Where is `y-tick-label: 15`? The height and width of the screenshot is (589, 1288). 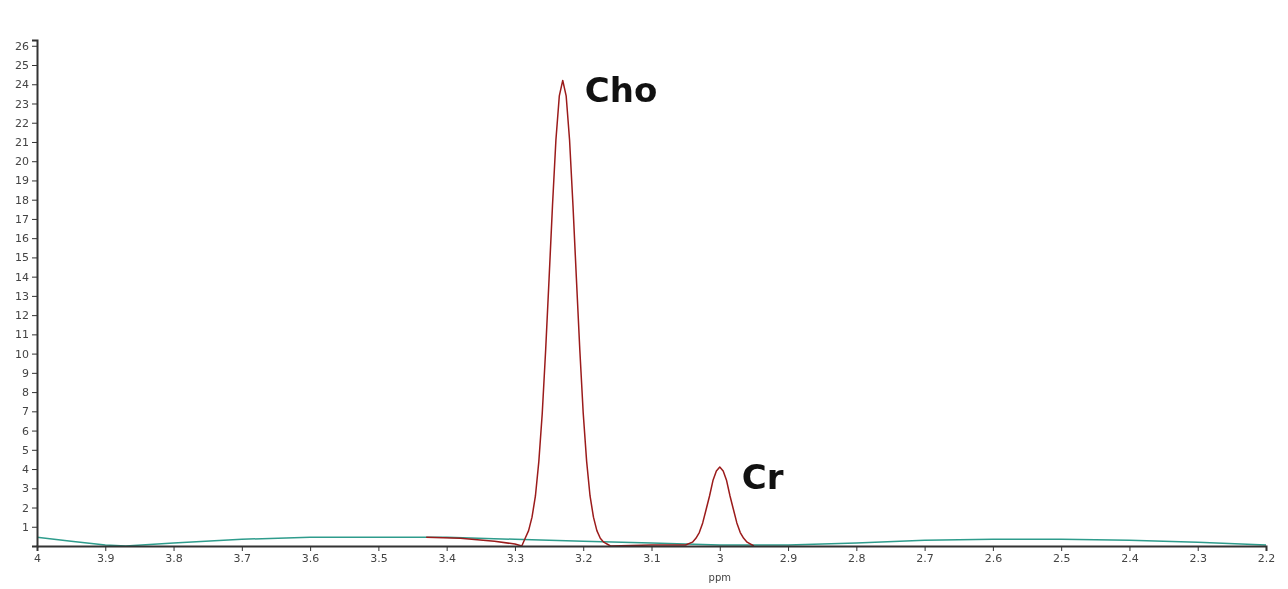 y-tick-label: 15 is located at coordinates (22, 258).